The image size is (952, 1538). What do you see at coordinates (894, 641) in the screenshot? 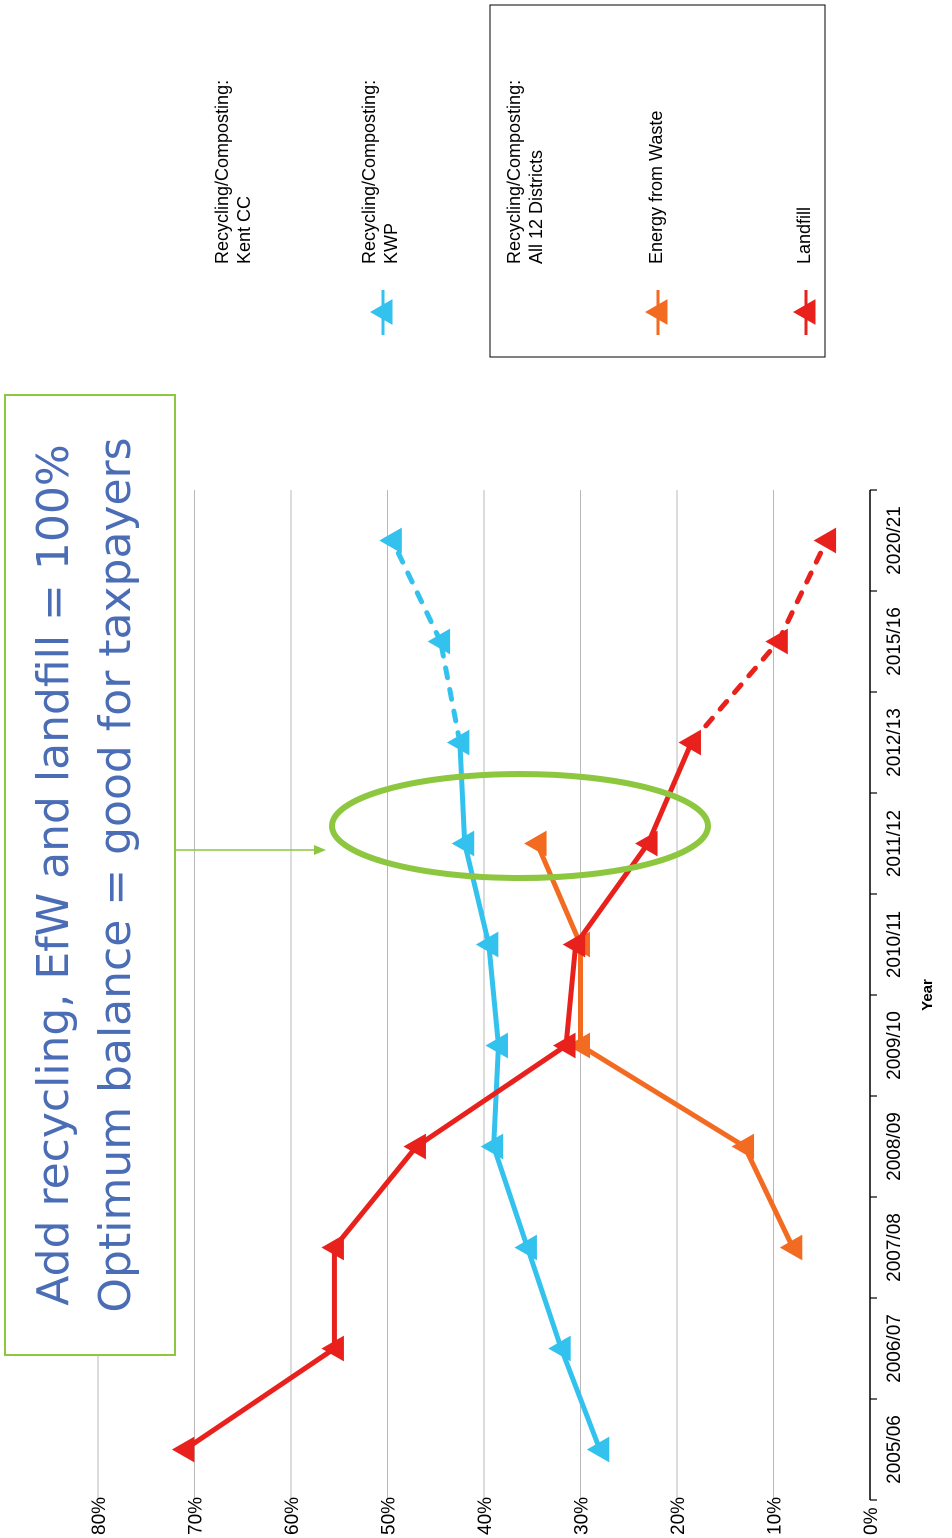
I see `category-tick-label: 2015/16` at bounding box center [894, 641].